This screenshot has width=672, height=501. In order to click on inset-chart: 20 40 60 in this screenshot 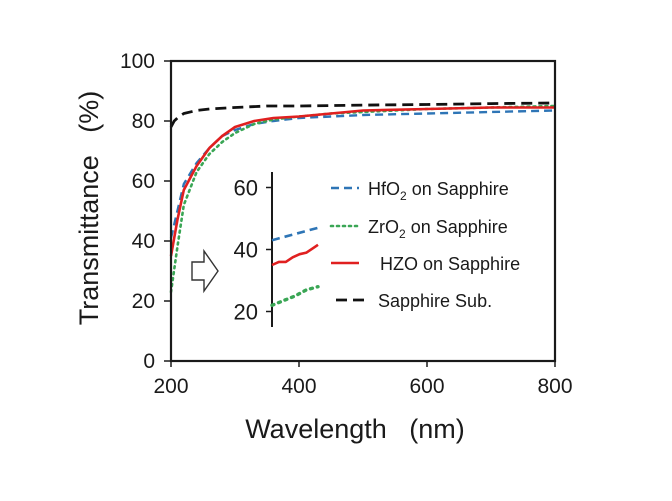, I will do `click(255, 249)`.